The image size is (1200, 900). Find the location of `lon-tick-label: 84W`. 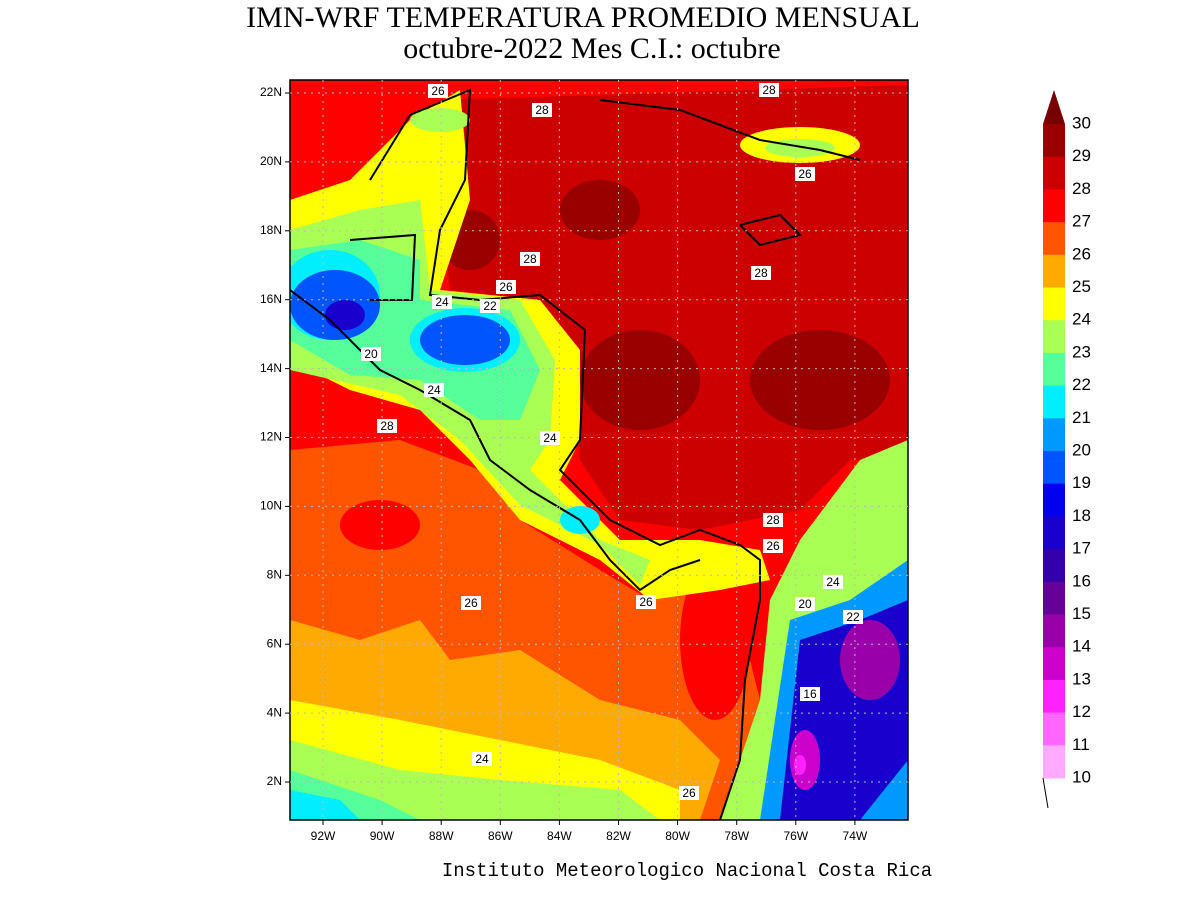

lon-tick-label: 84W is located at coordinates (559, 836).